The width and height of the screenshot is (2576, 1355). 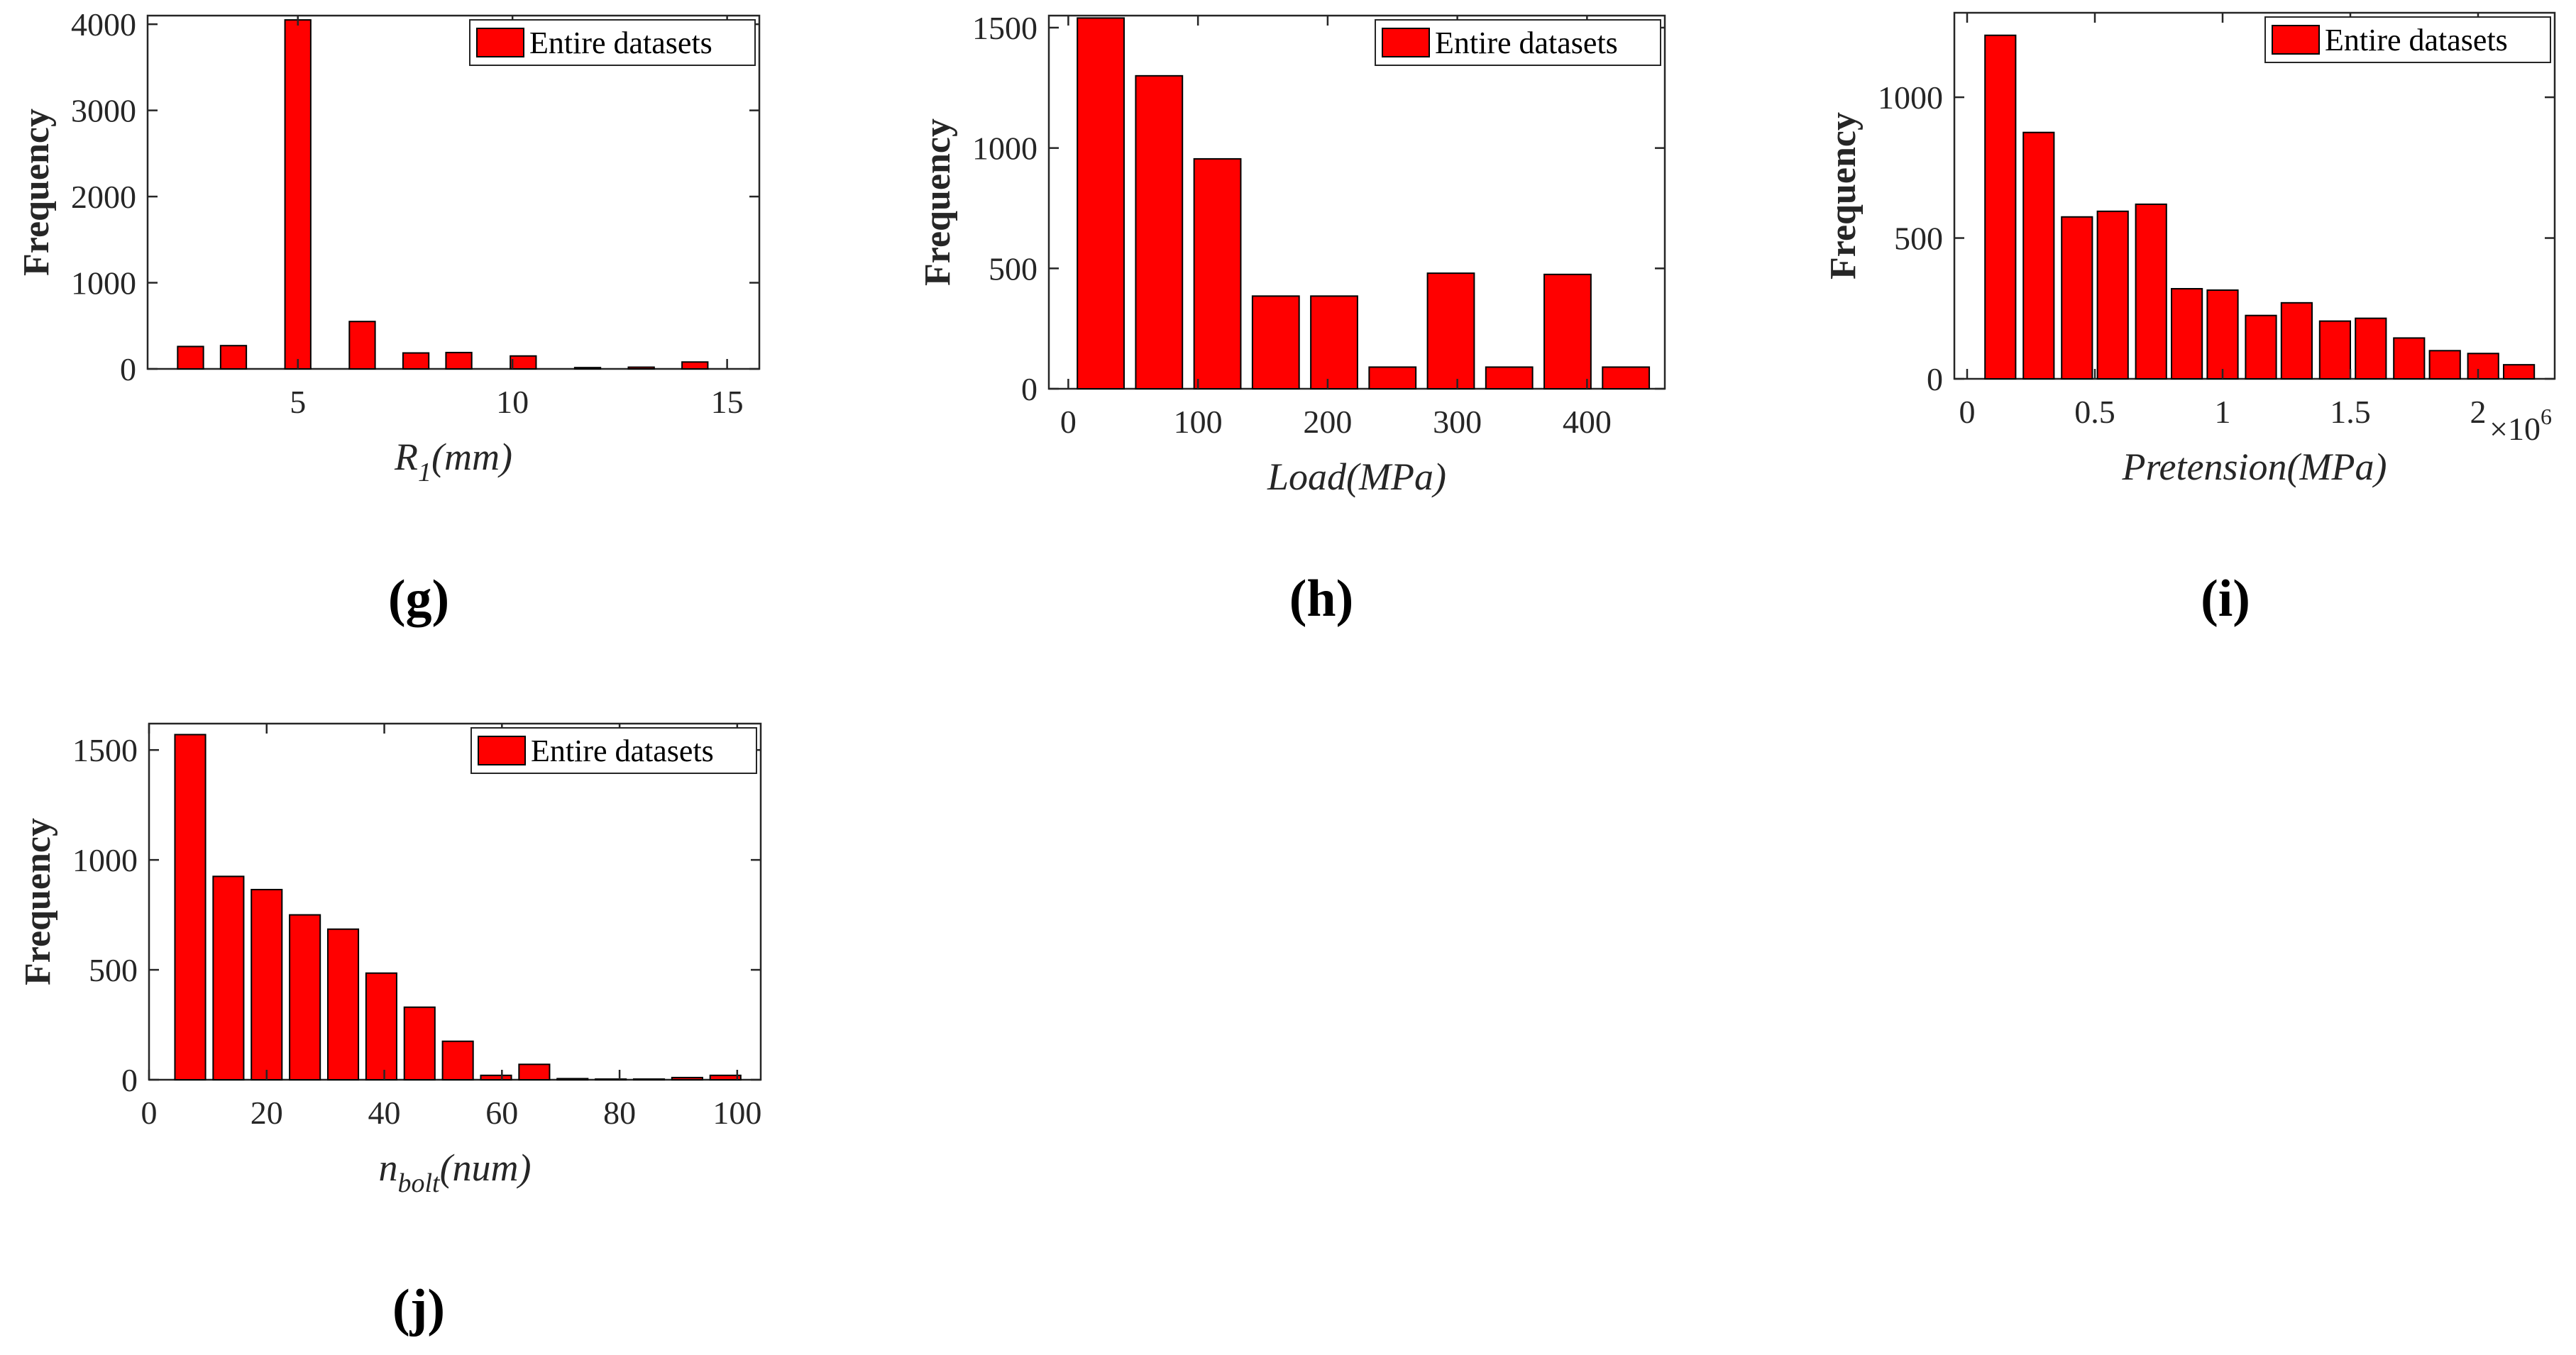 I want to click on x-tick-label: 10, so click(x=512, y=402).